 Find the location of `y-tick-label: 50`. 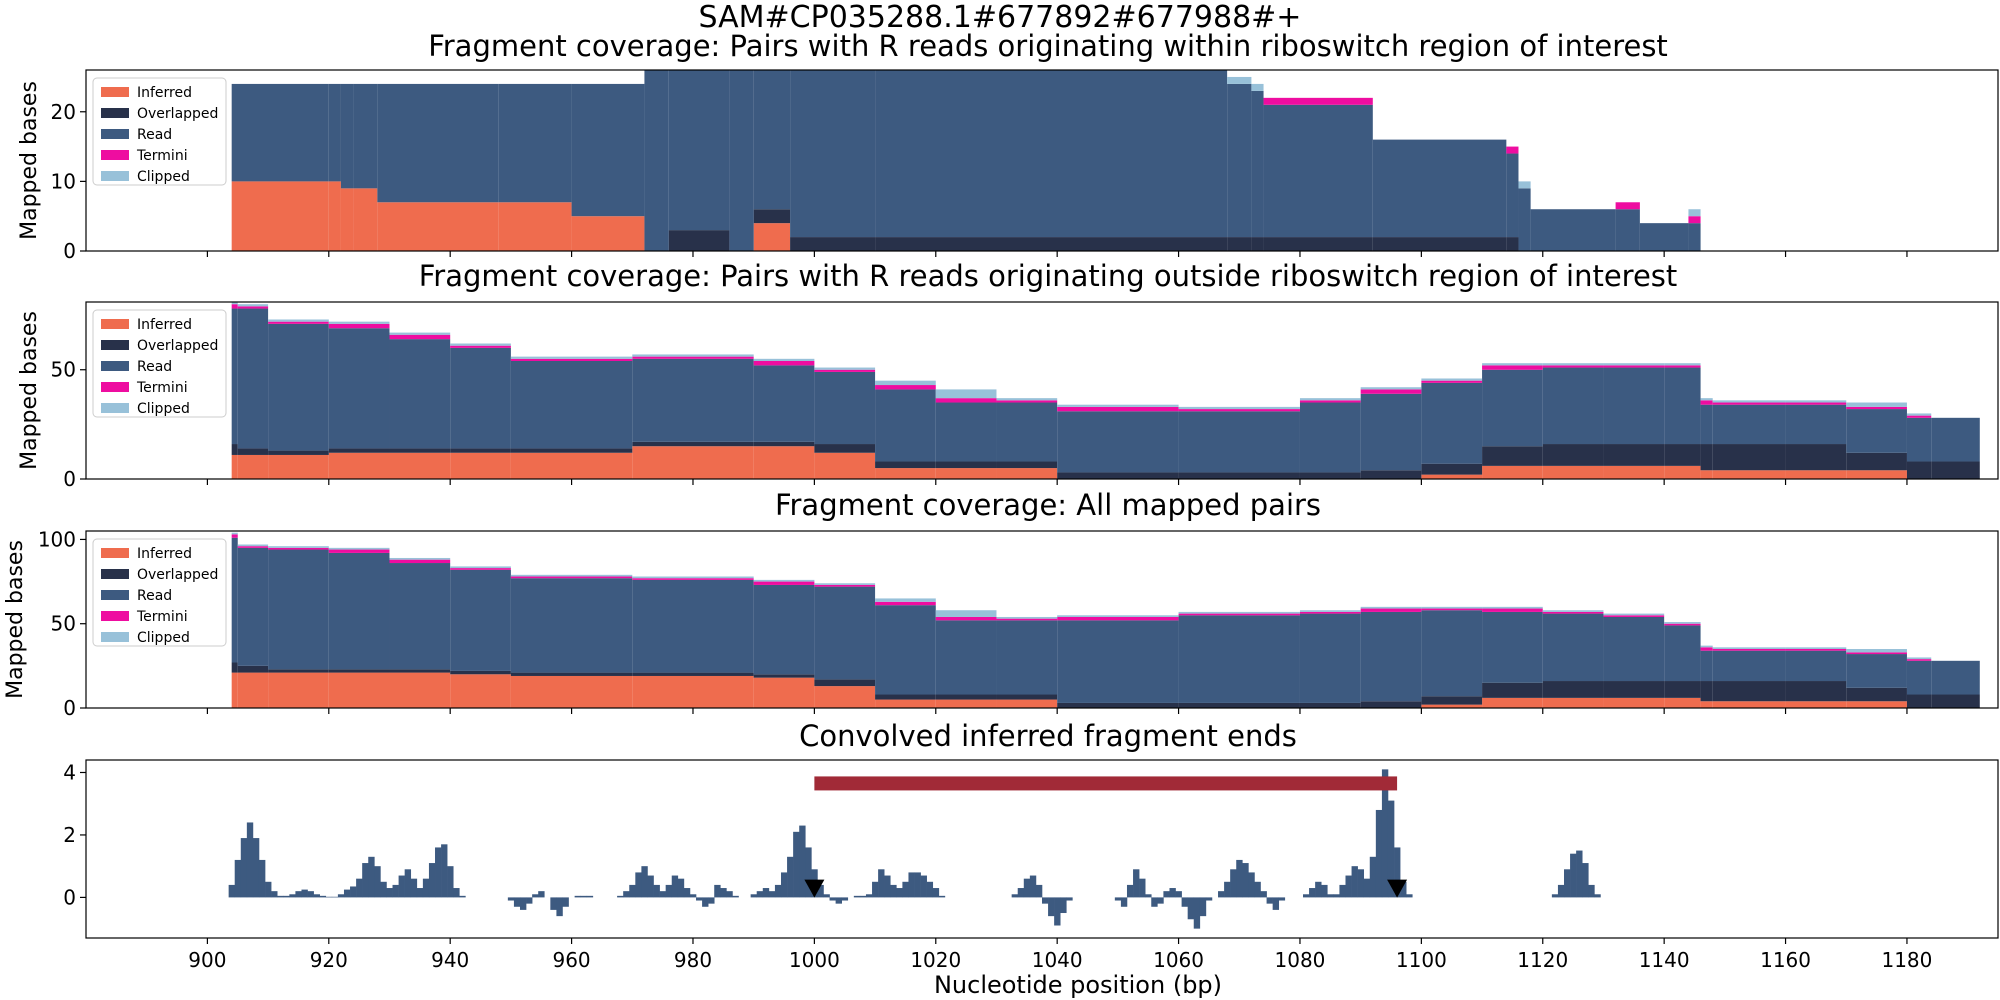

y-tick-label: 50 is located at coordinates (63, 624).